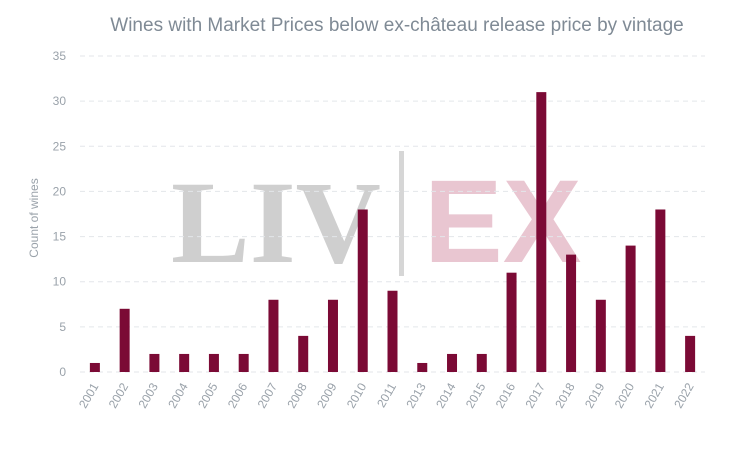  I want to click on x-tick-label: 2013, so click(416, 395).